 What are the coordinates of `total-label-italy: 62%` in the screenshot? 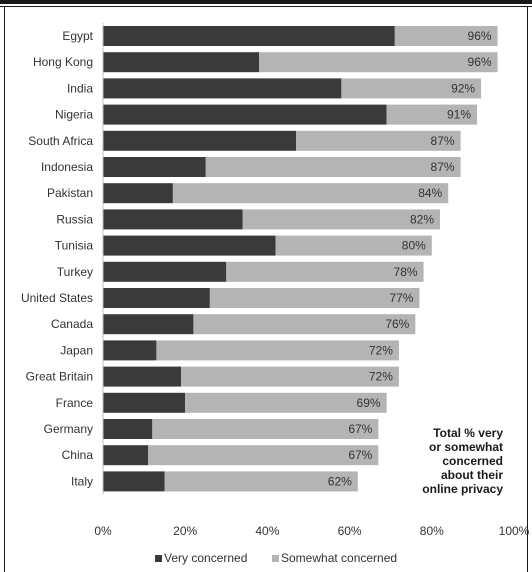 It's located at (340, 481).